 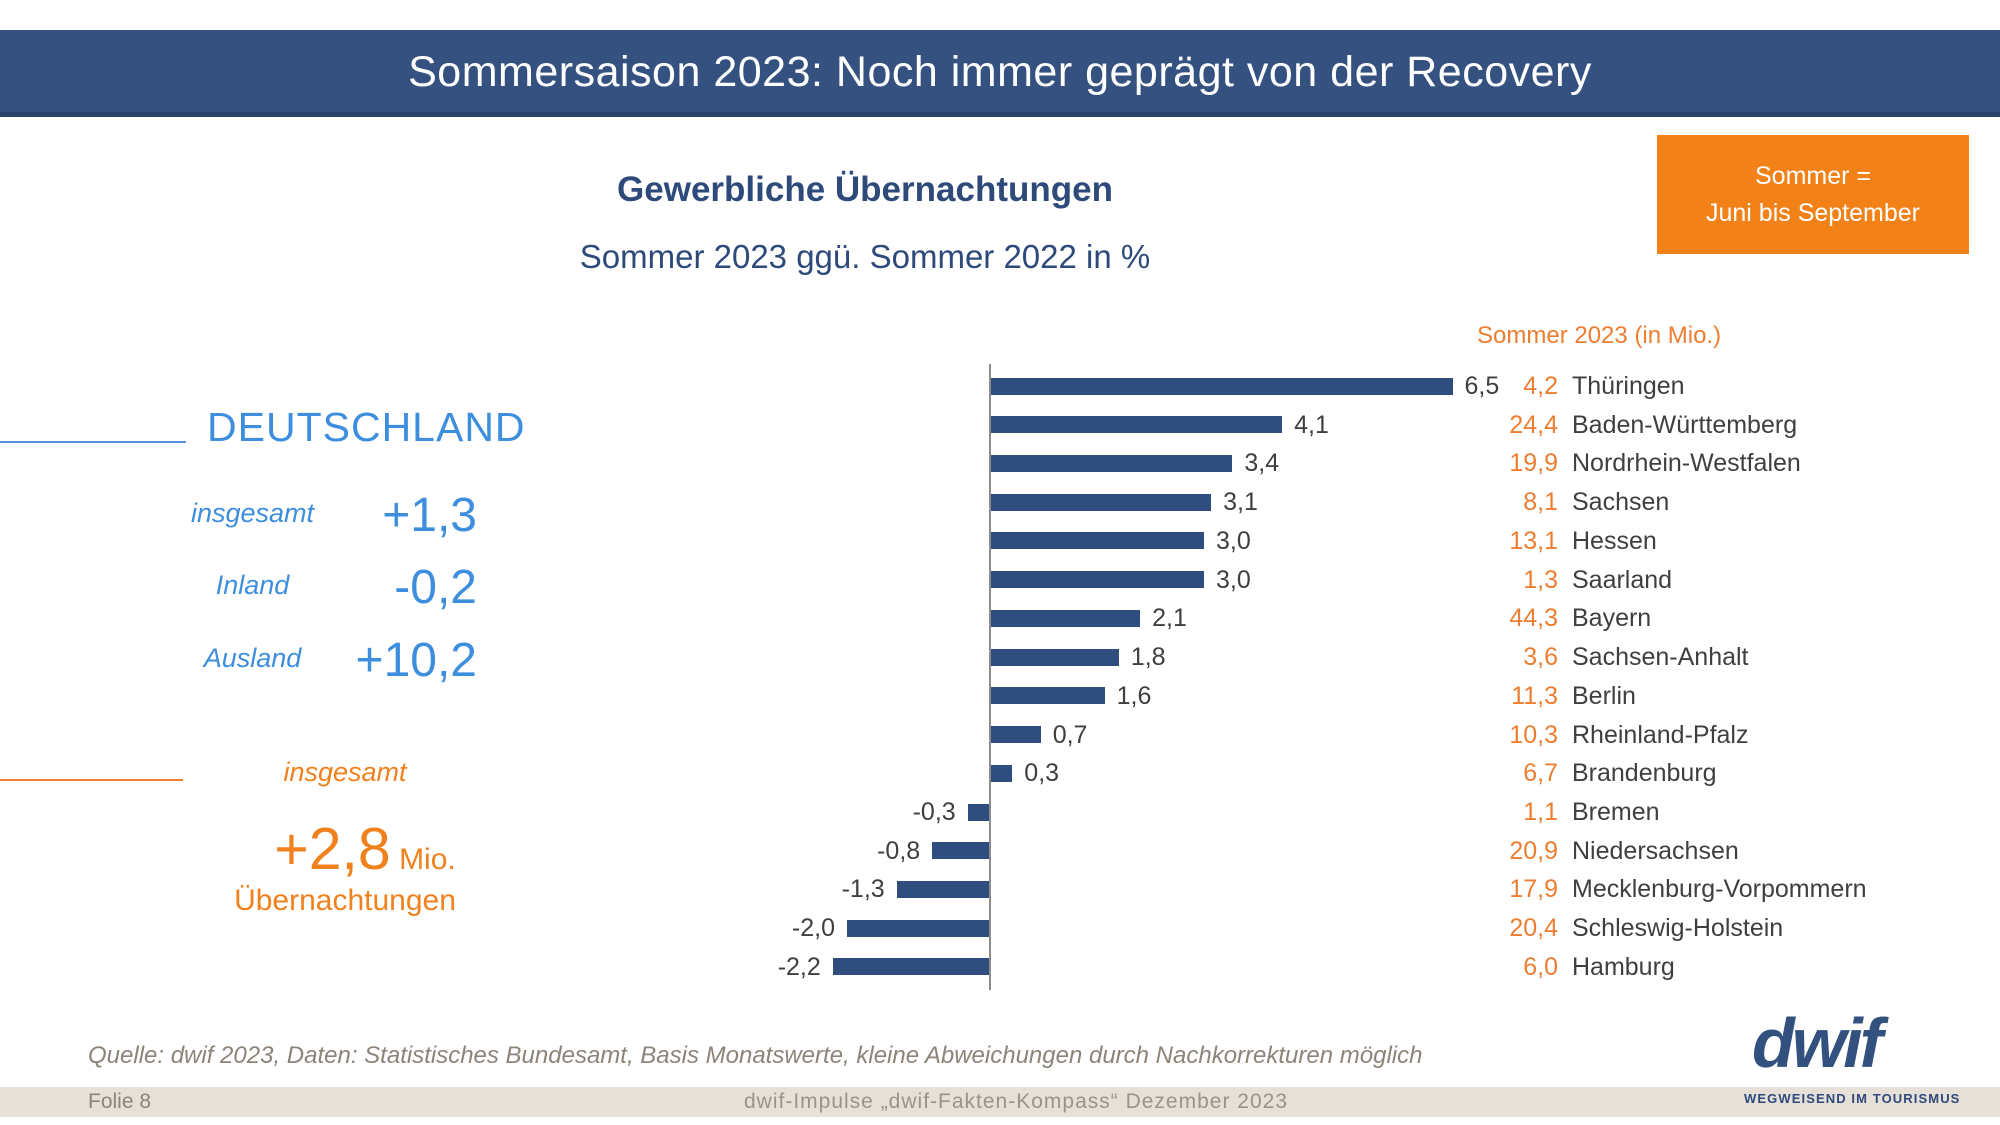 I want to click on stat-value-insgesamt: +1,3, so click(x=429, y=515).